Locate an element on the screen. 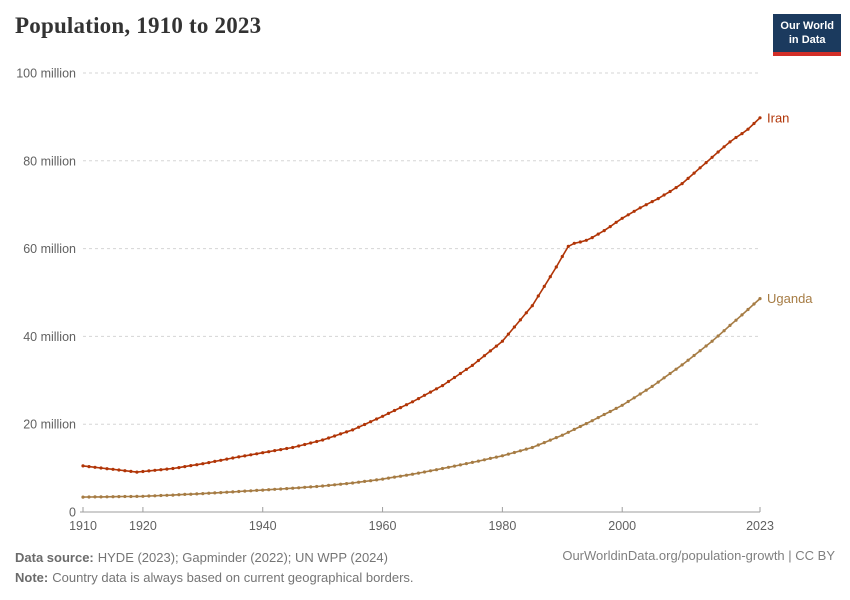  series-label-uganda: Uganda is located at coordinates (790, 298).